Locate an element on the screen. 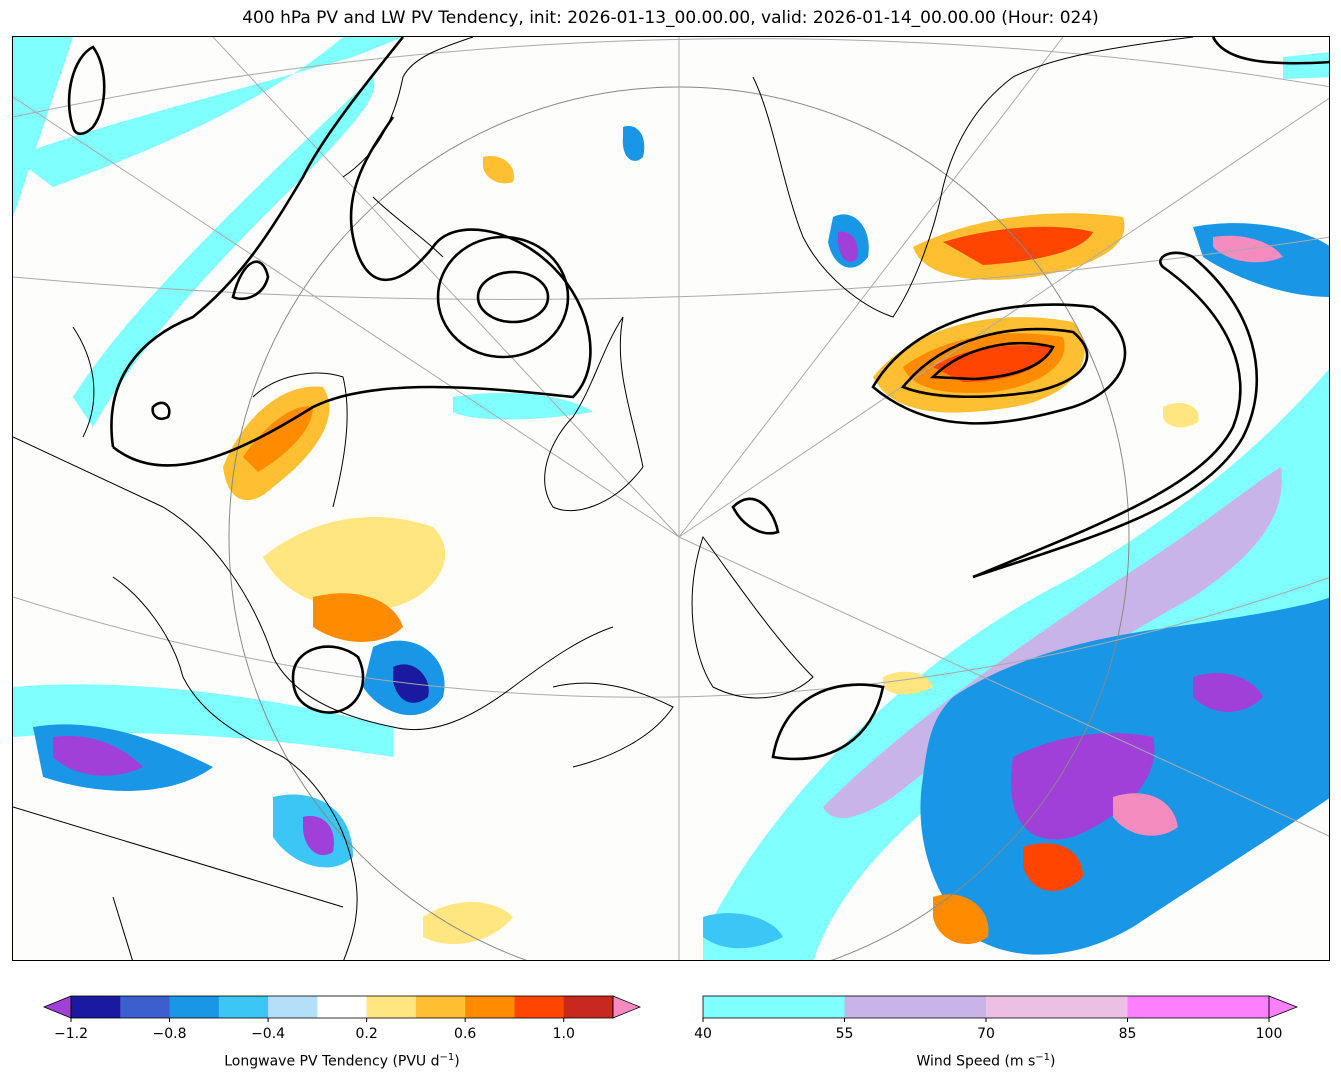  jet-cyan-northwest is located at coordinates (208, 112).